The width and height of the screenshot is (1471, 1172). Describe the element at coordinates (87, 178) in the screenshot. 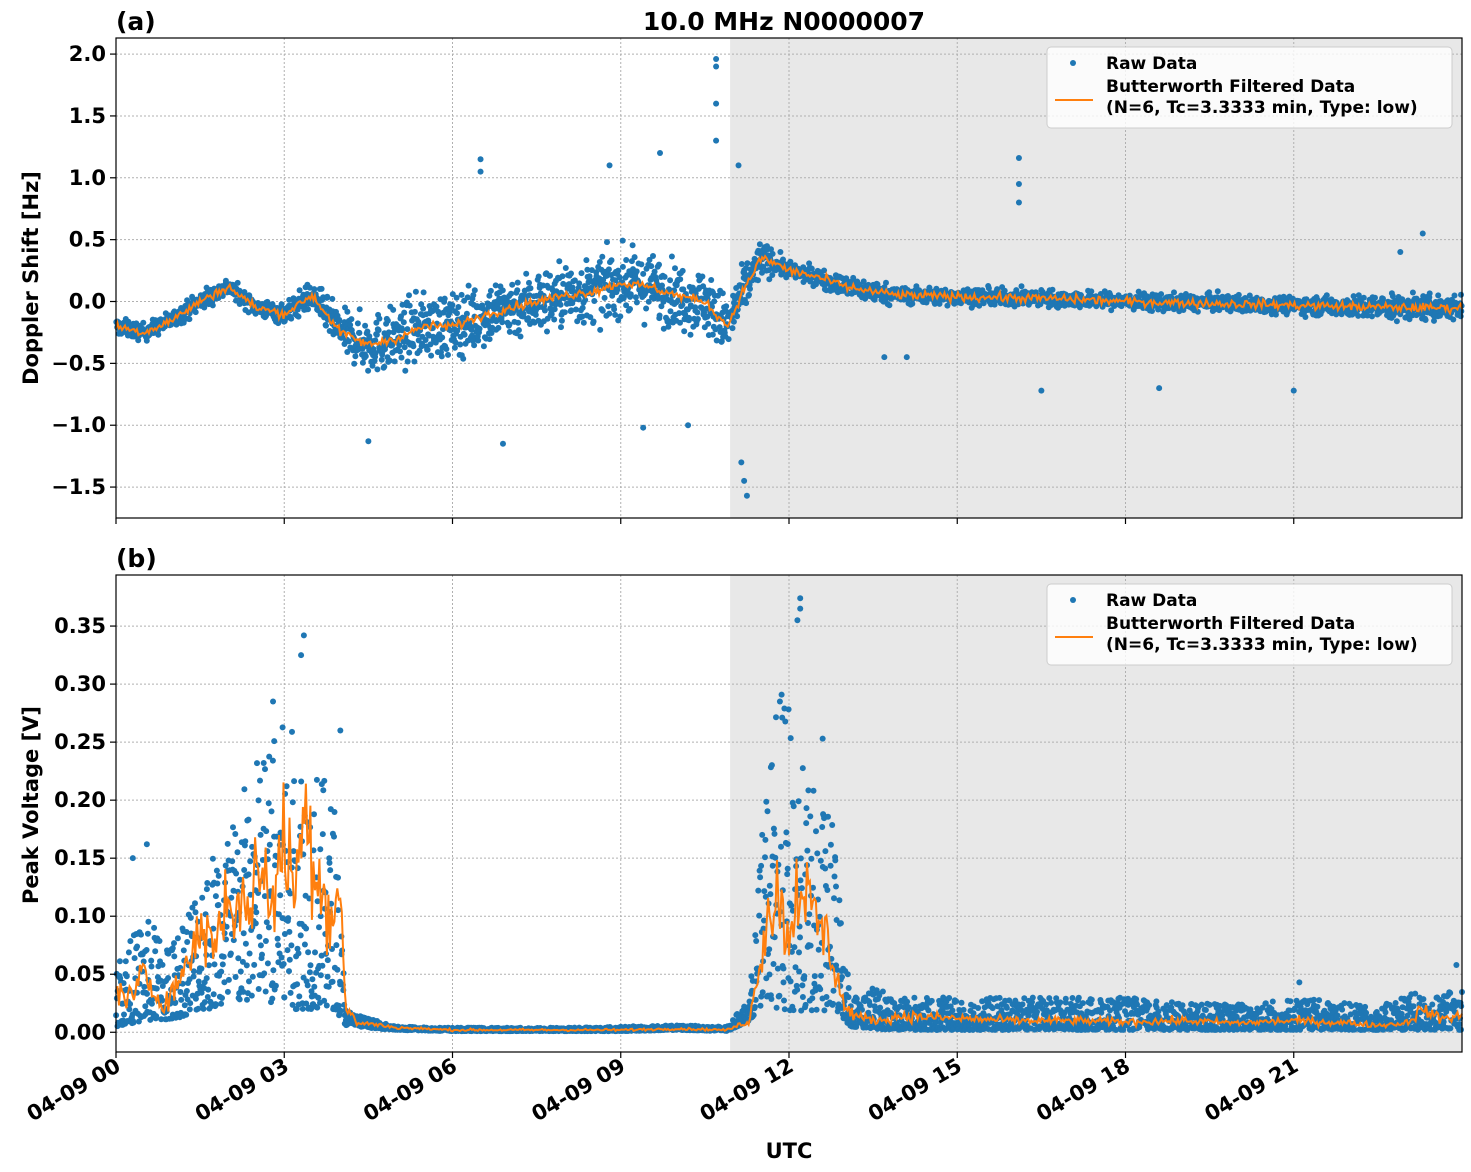

I see `y-tick-label: 1.0` at that location.